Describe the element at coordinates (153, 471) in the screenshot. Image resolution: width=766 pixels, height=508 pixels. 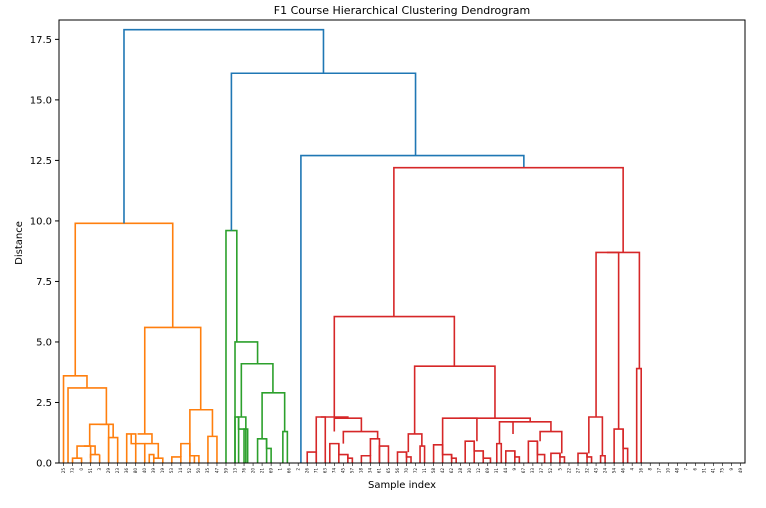
I see `leaf-label: 39` at that location.